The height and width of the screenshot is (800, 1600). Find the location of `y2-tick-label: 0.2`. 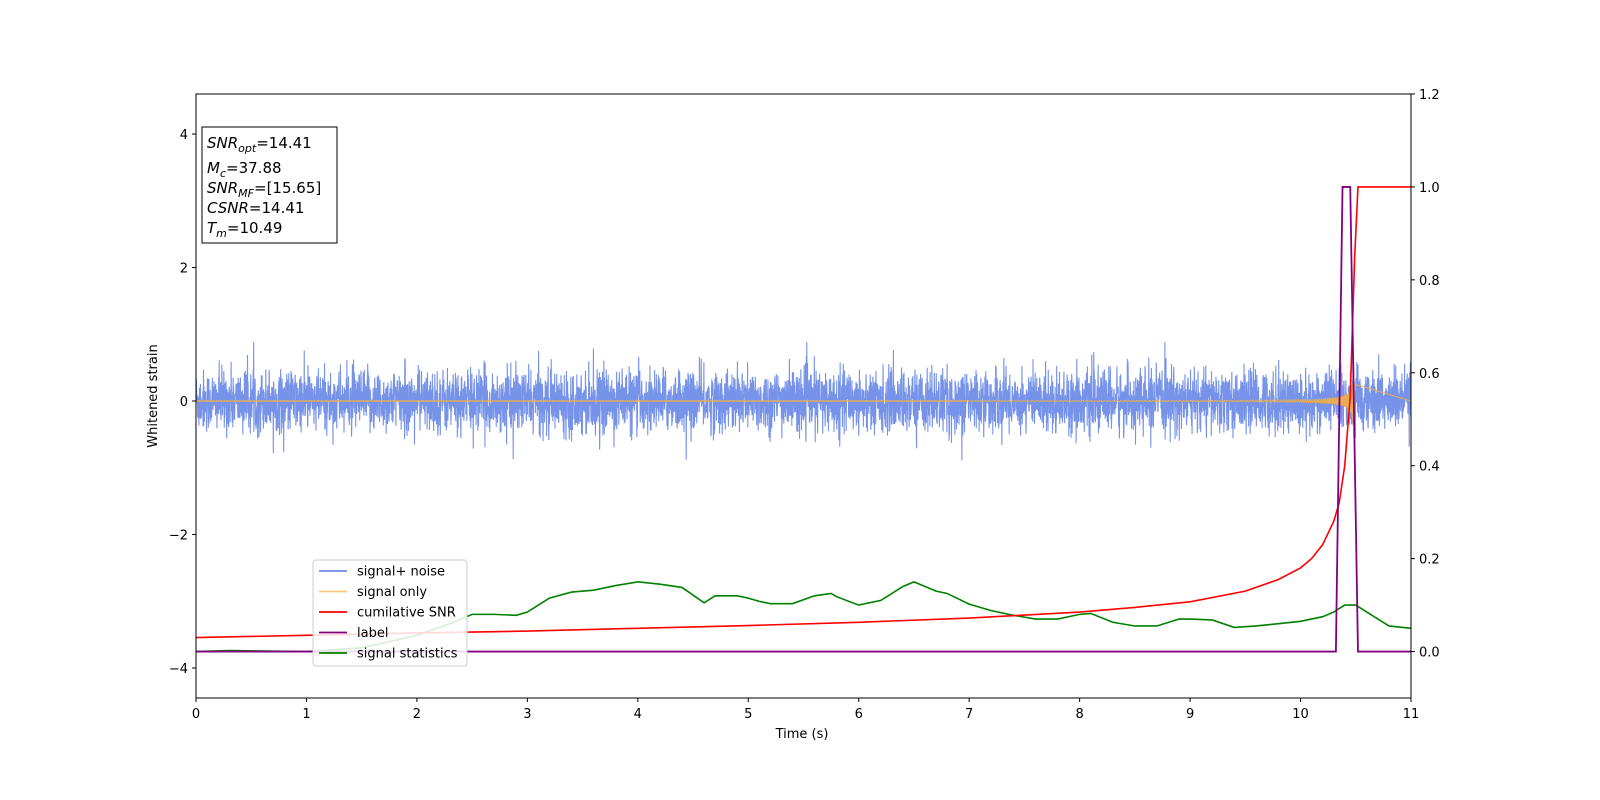

y2-tick-label: 0.2 is located at coordinates (1429, 560).